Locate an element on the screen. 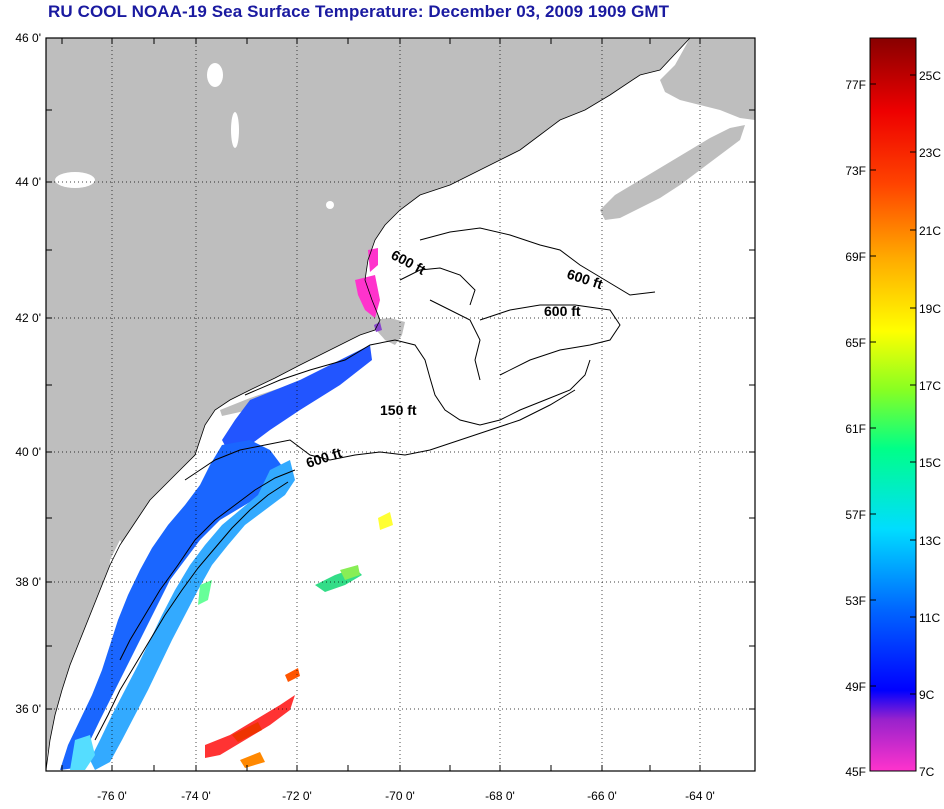 The width and height of the screenshot is (944, 809). colorbar-c-label: 17C is located at coordinates (930, 386).